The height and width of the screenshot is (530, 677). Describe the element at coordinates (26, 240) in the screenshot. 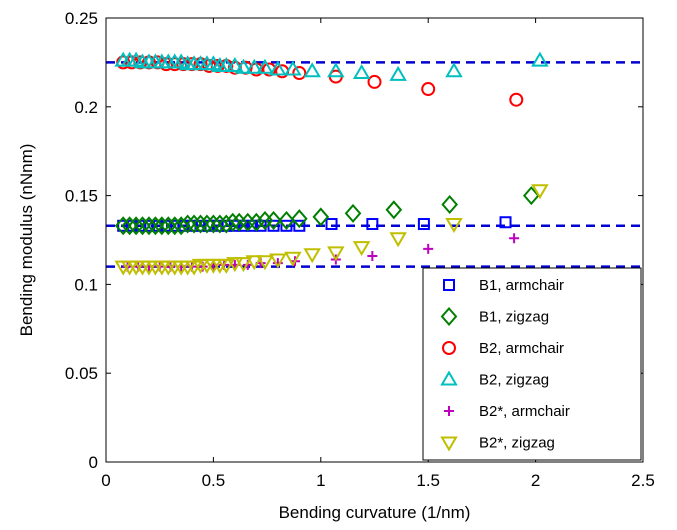

I see `y-axis-label: Bending modulus (nNnm)` at that location.